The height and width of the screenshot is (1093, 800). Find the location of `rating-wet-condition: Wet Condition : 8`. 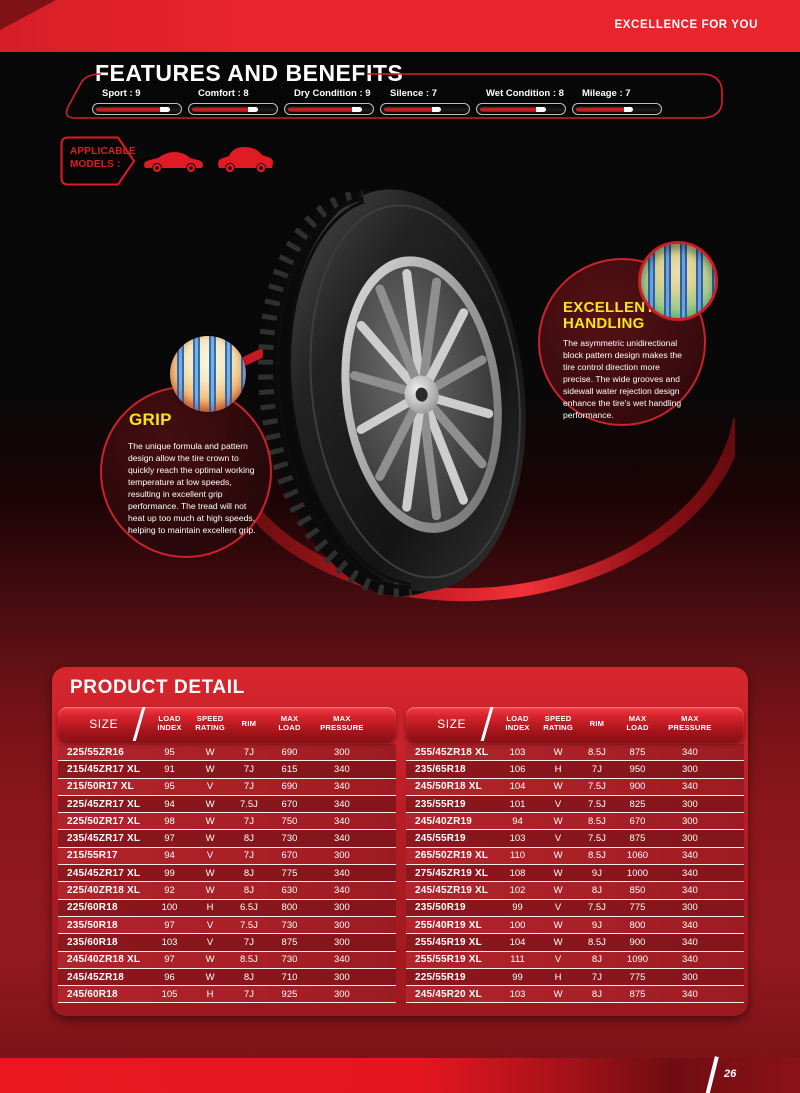

rating-wet-condition: Wet Condition : 8 is located at coordinates (521, 101).